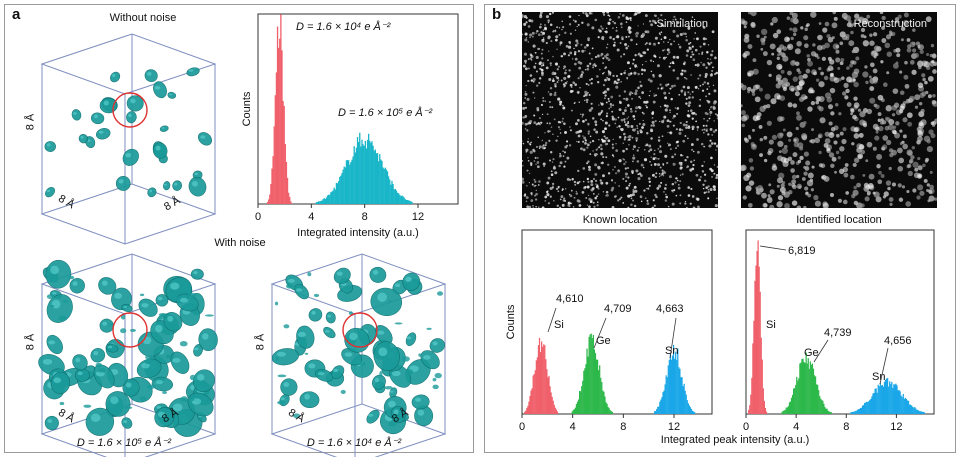  I want to click on hist-bar-si, so click(539, 375).